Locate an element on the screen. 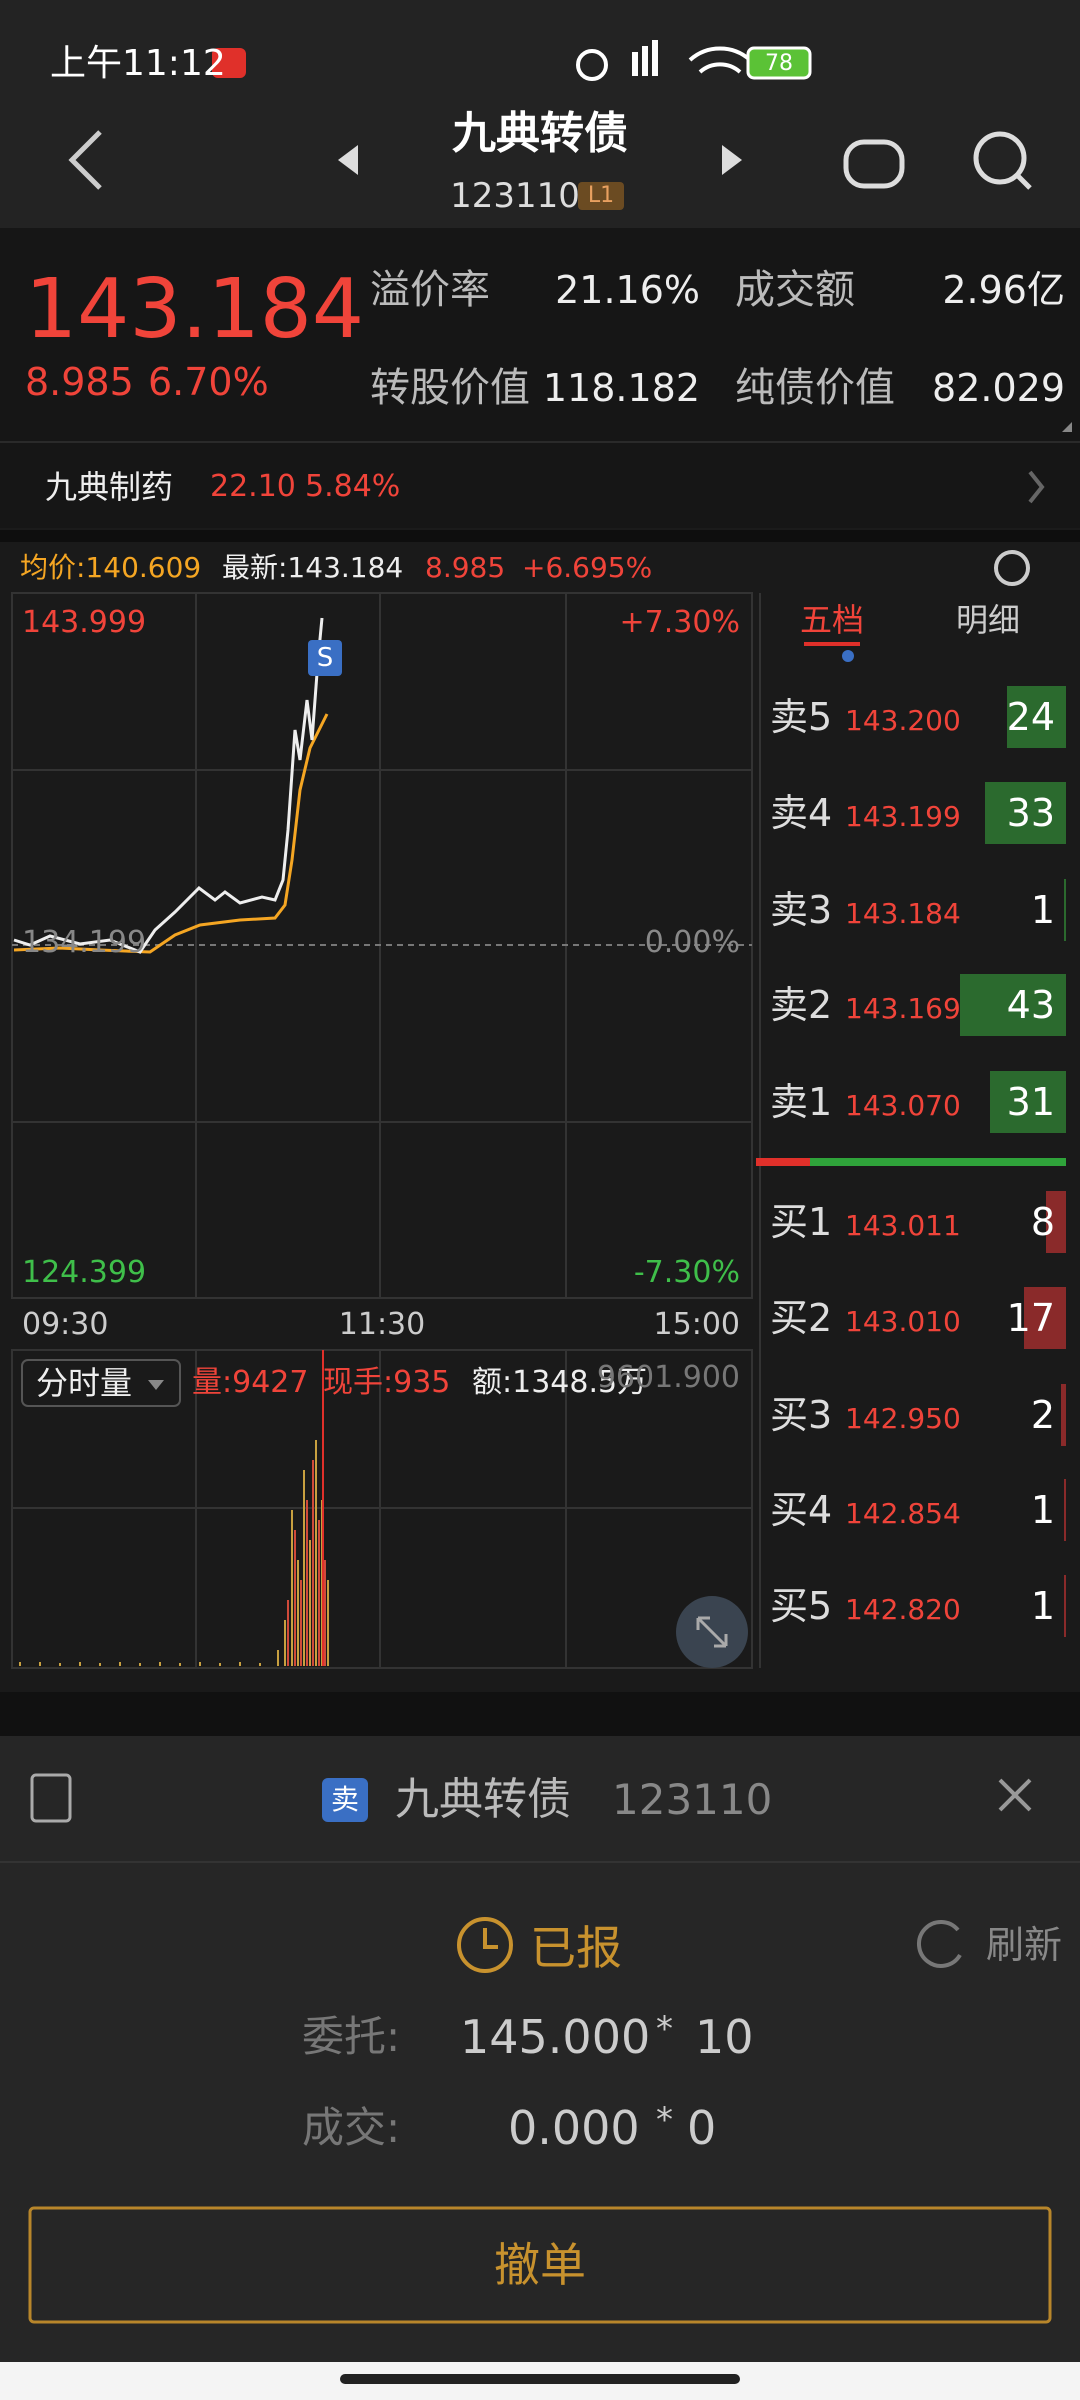 This screenshot has height=2400, width=1080. row-price: 145.000 is located at coordinates (555, 2037).